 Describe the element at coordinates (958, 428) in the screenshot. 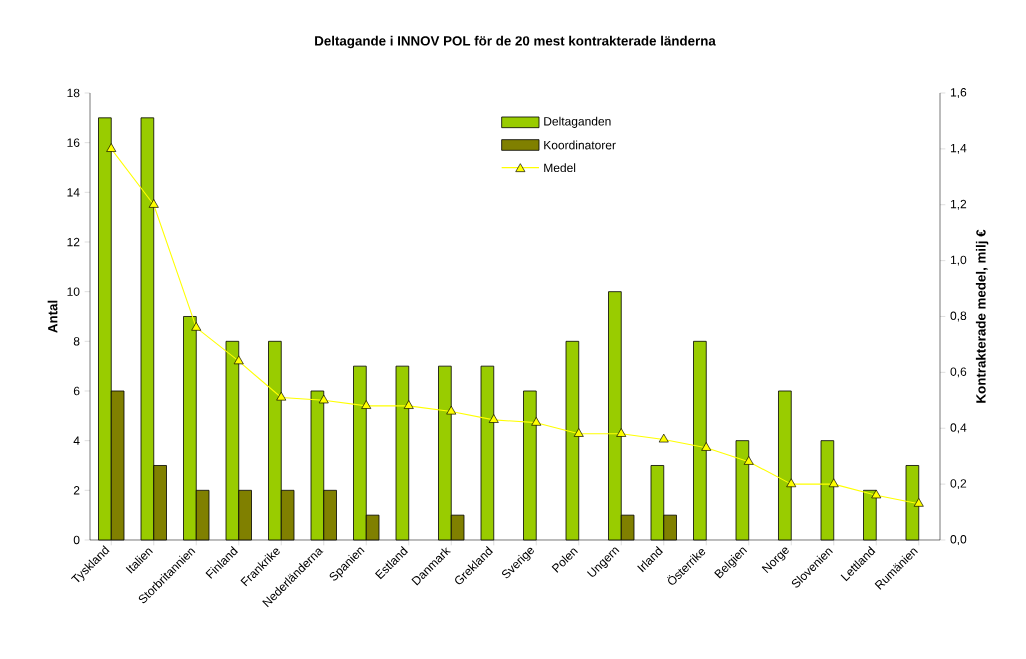

I see `y2-tick-label: 0,4` at that location.